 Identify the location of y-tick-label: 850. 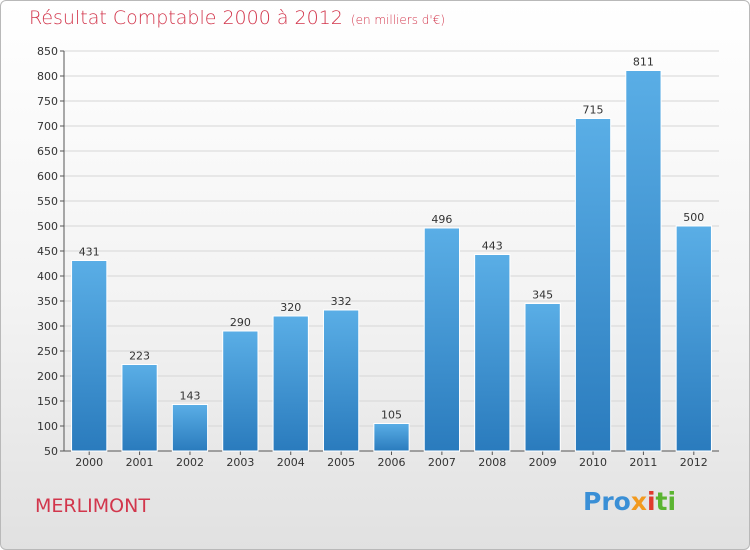
(47, 51).